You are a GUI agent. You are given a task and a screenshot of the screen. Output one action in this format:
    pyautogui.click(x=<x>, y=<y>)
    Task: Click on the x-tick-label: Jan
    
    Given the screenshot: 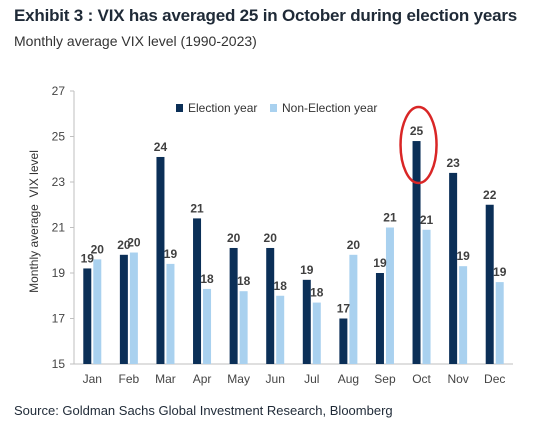 What is the action you would take?
    pyautogui.click(x=92, y=379)
    